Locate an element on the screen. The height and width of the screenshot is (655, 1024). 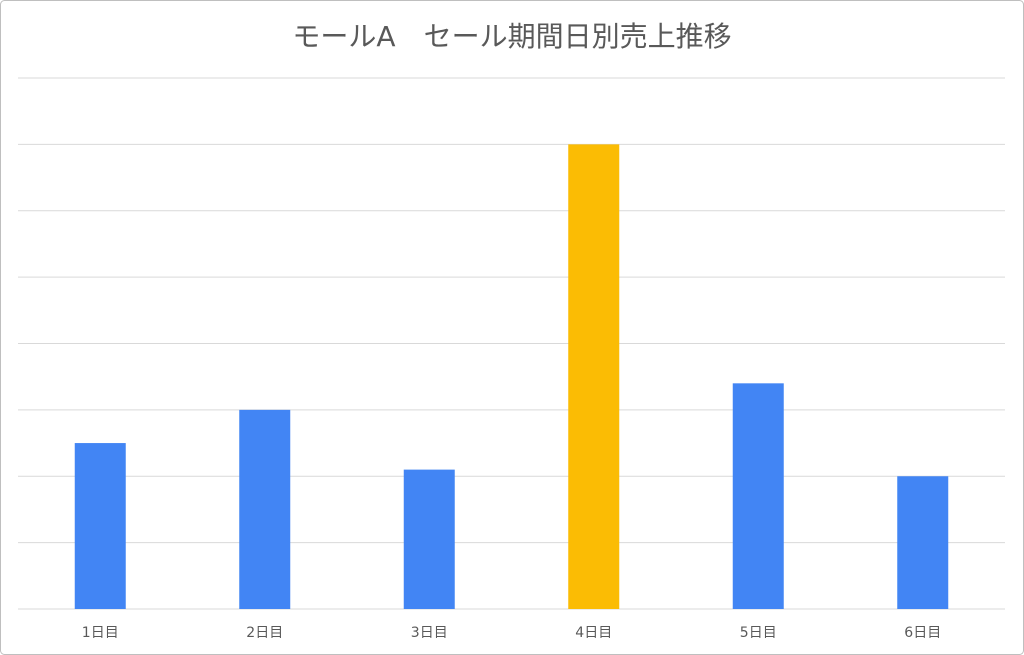
x-tick-label: 2日目 is located at coordinates (264, 633).